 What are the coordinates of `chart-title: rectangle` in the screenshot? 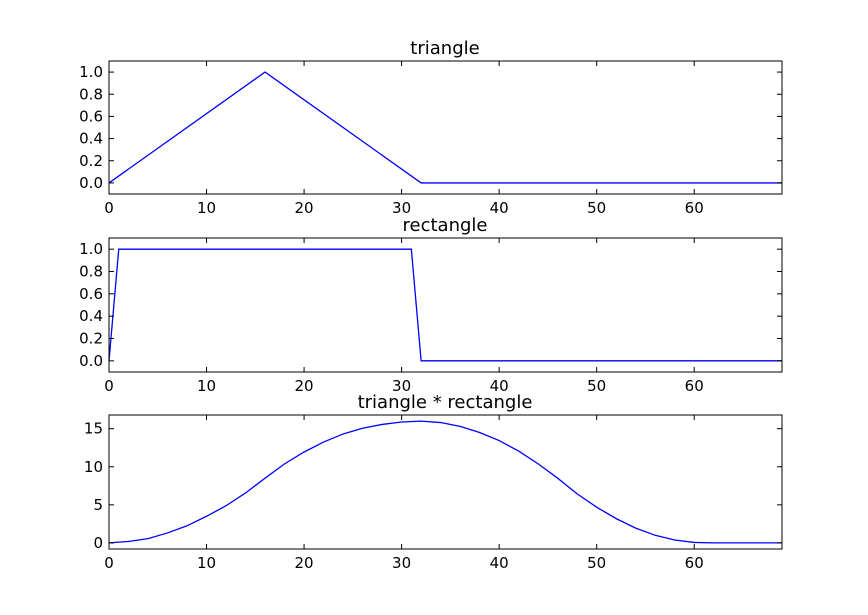 It's located at (445, 225).